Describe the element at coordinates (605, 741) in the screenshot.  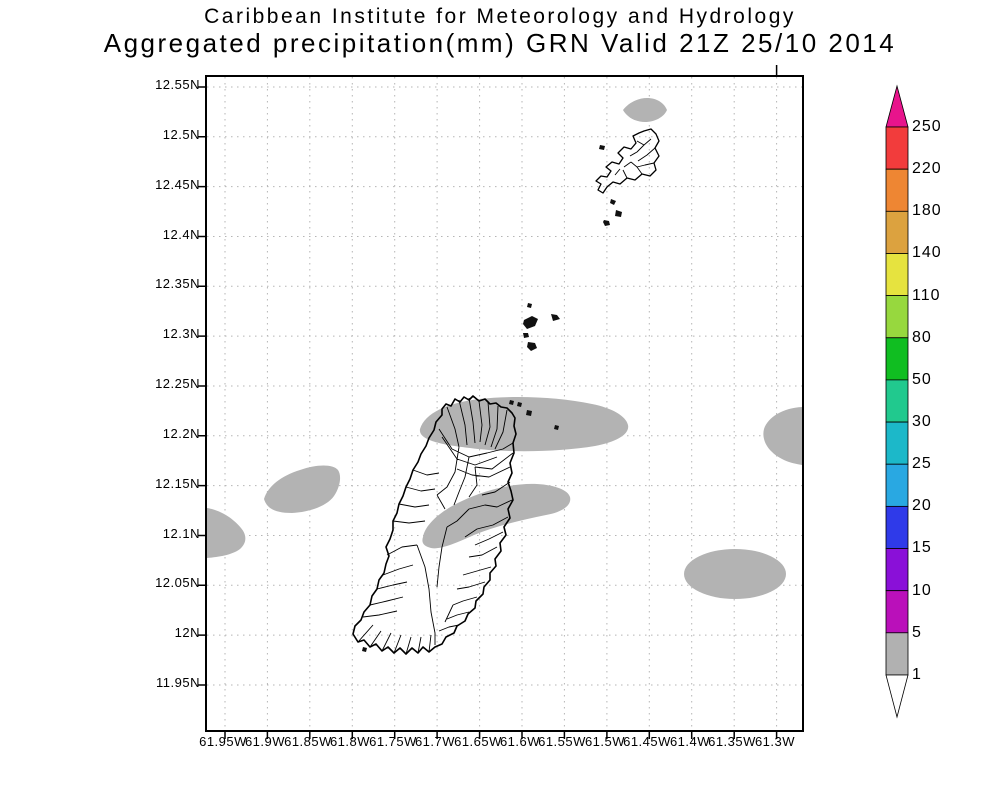
I see `x-axis-label: 61.5W` at that location.